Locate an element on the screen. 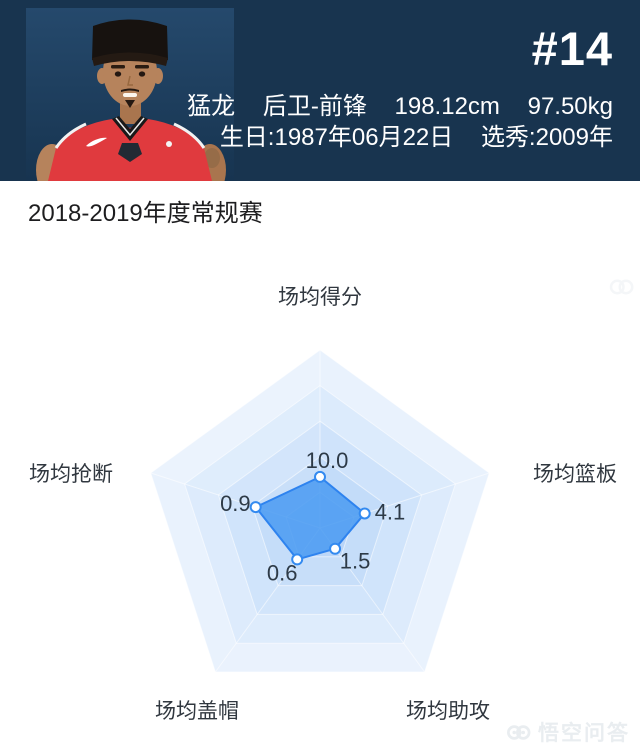 Image resolution: width=640 pixels, height=751 pixels. player-photo is located at coordinates (130, 94).